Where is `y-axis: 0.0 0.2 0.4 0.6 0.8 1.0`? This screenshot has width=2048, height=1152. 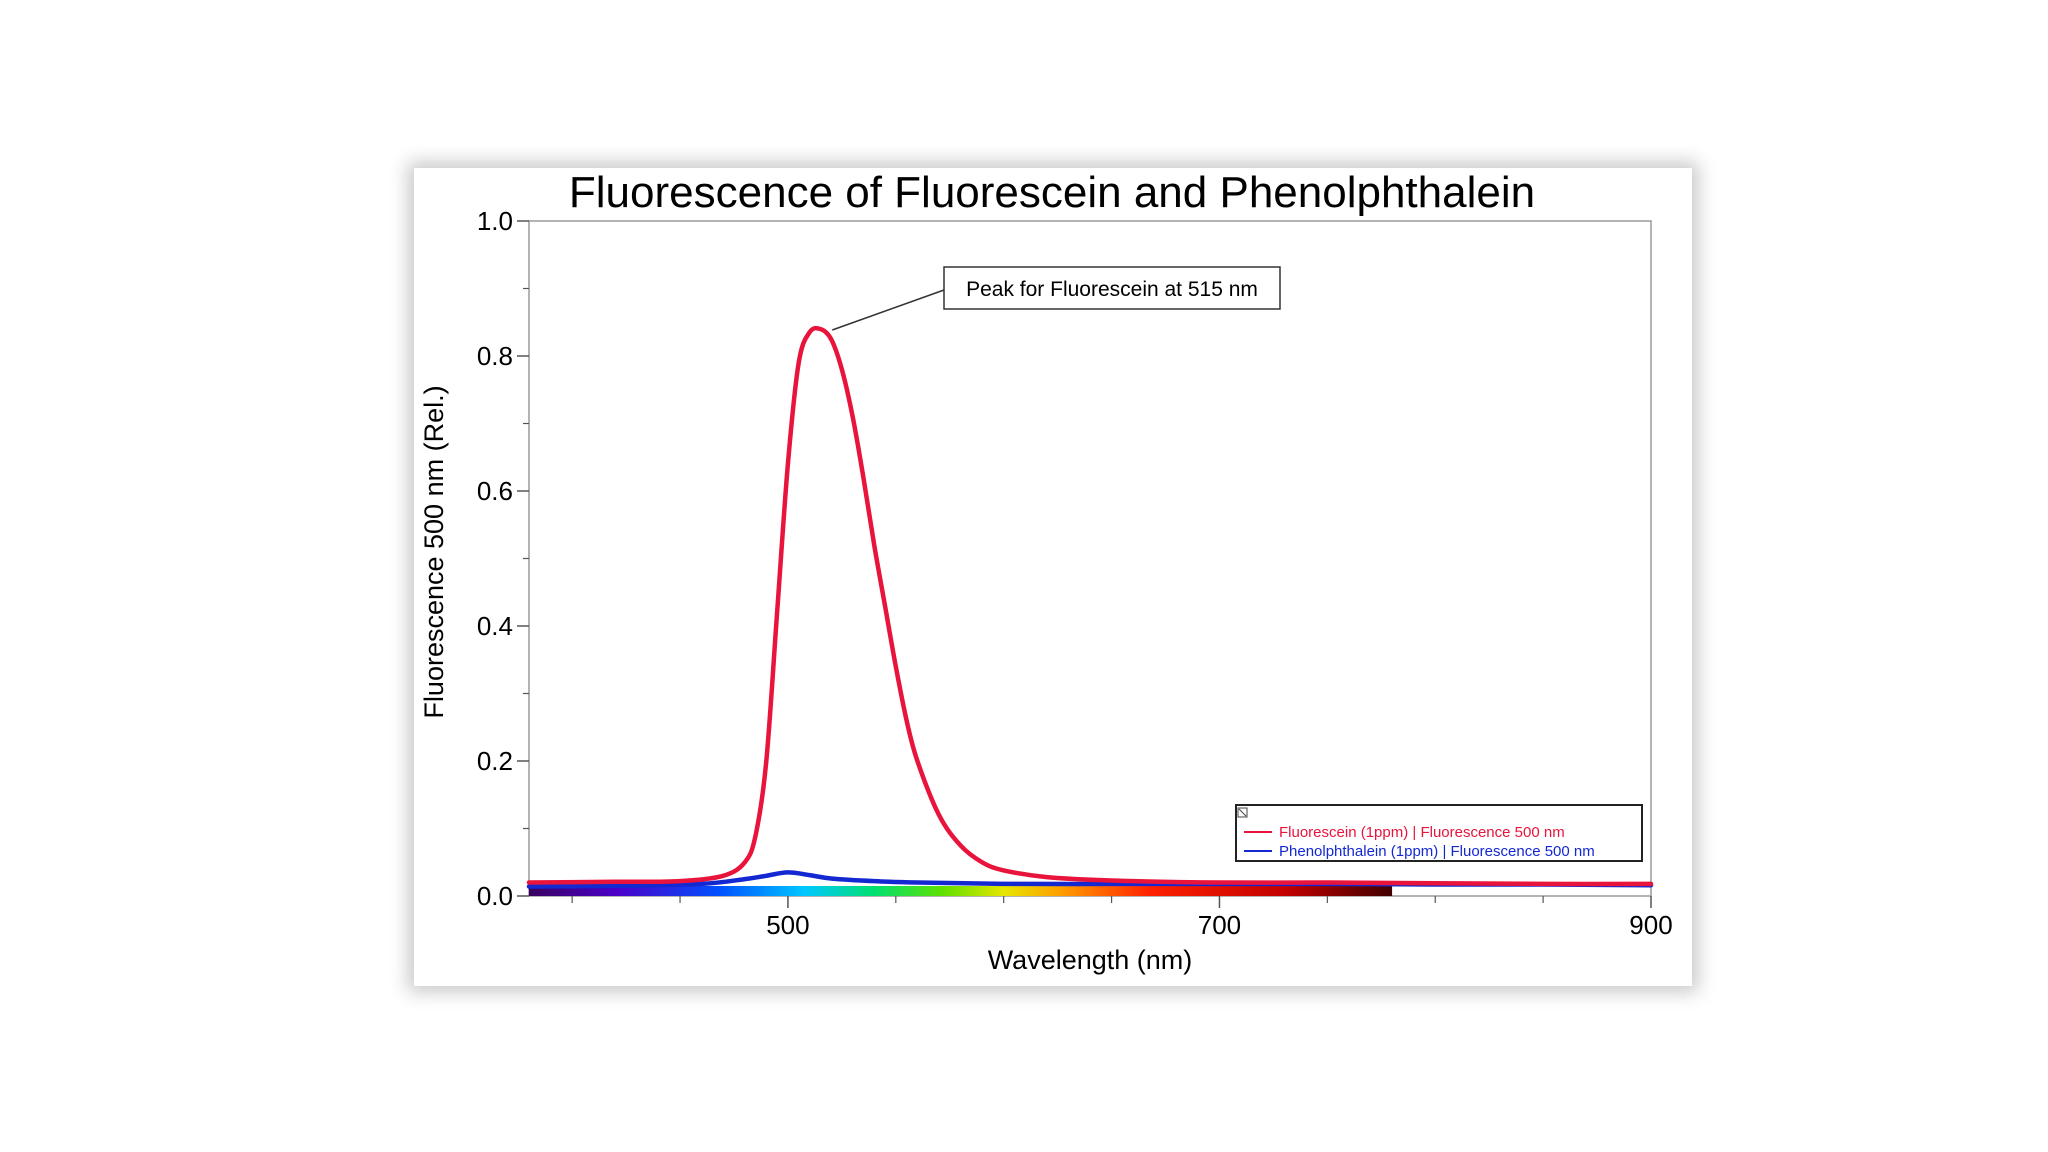 y-axis: 0.0 0.2 0.4 0.6 0.8 1.0 is located at coordinates (503, 558).